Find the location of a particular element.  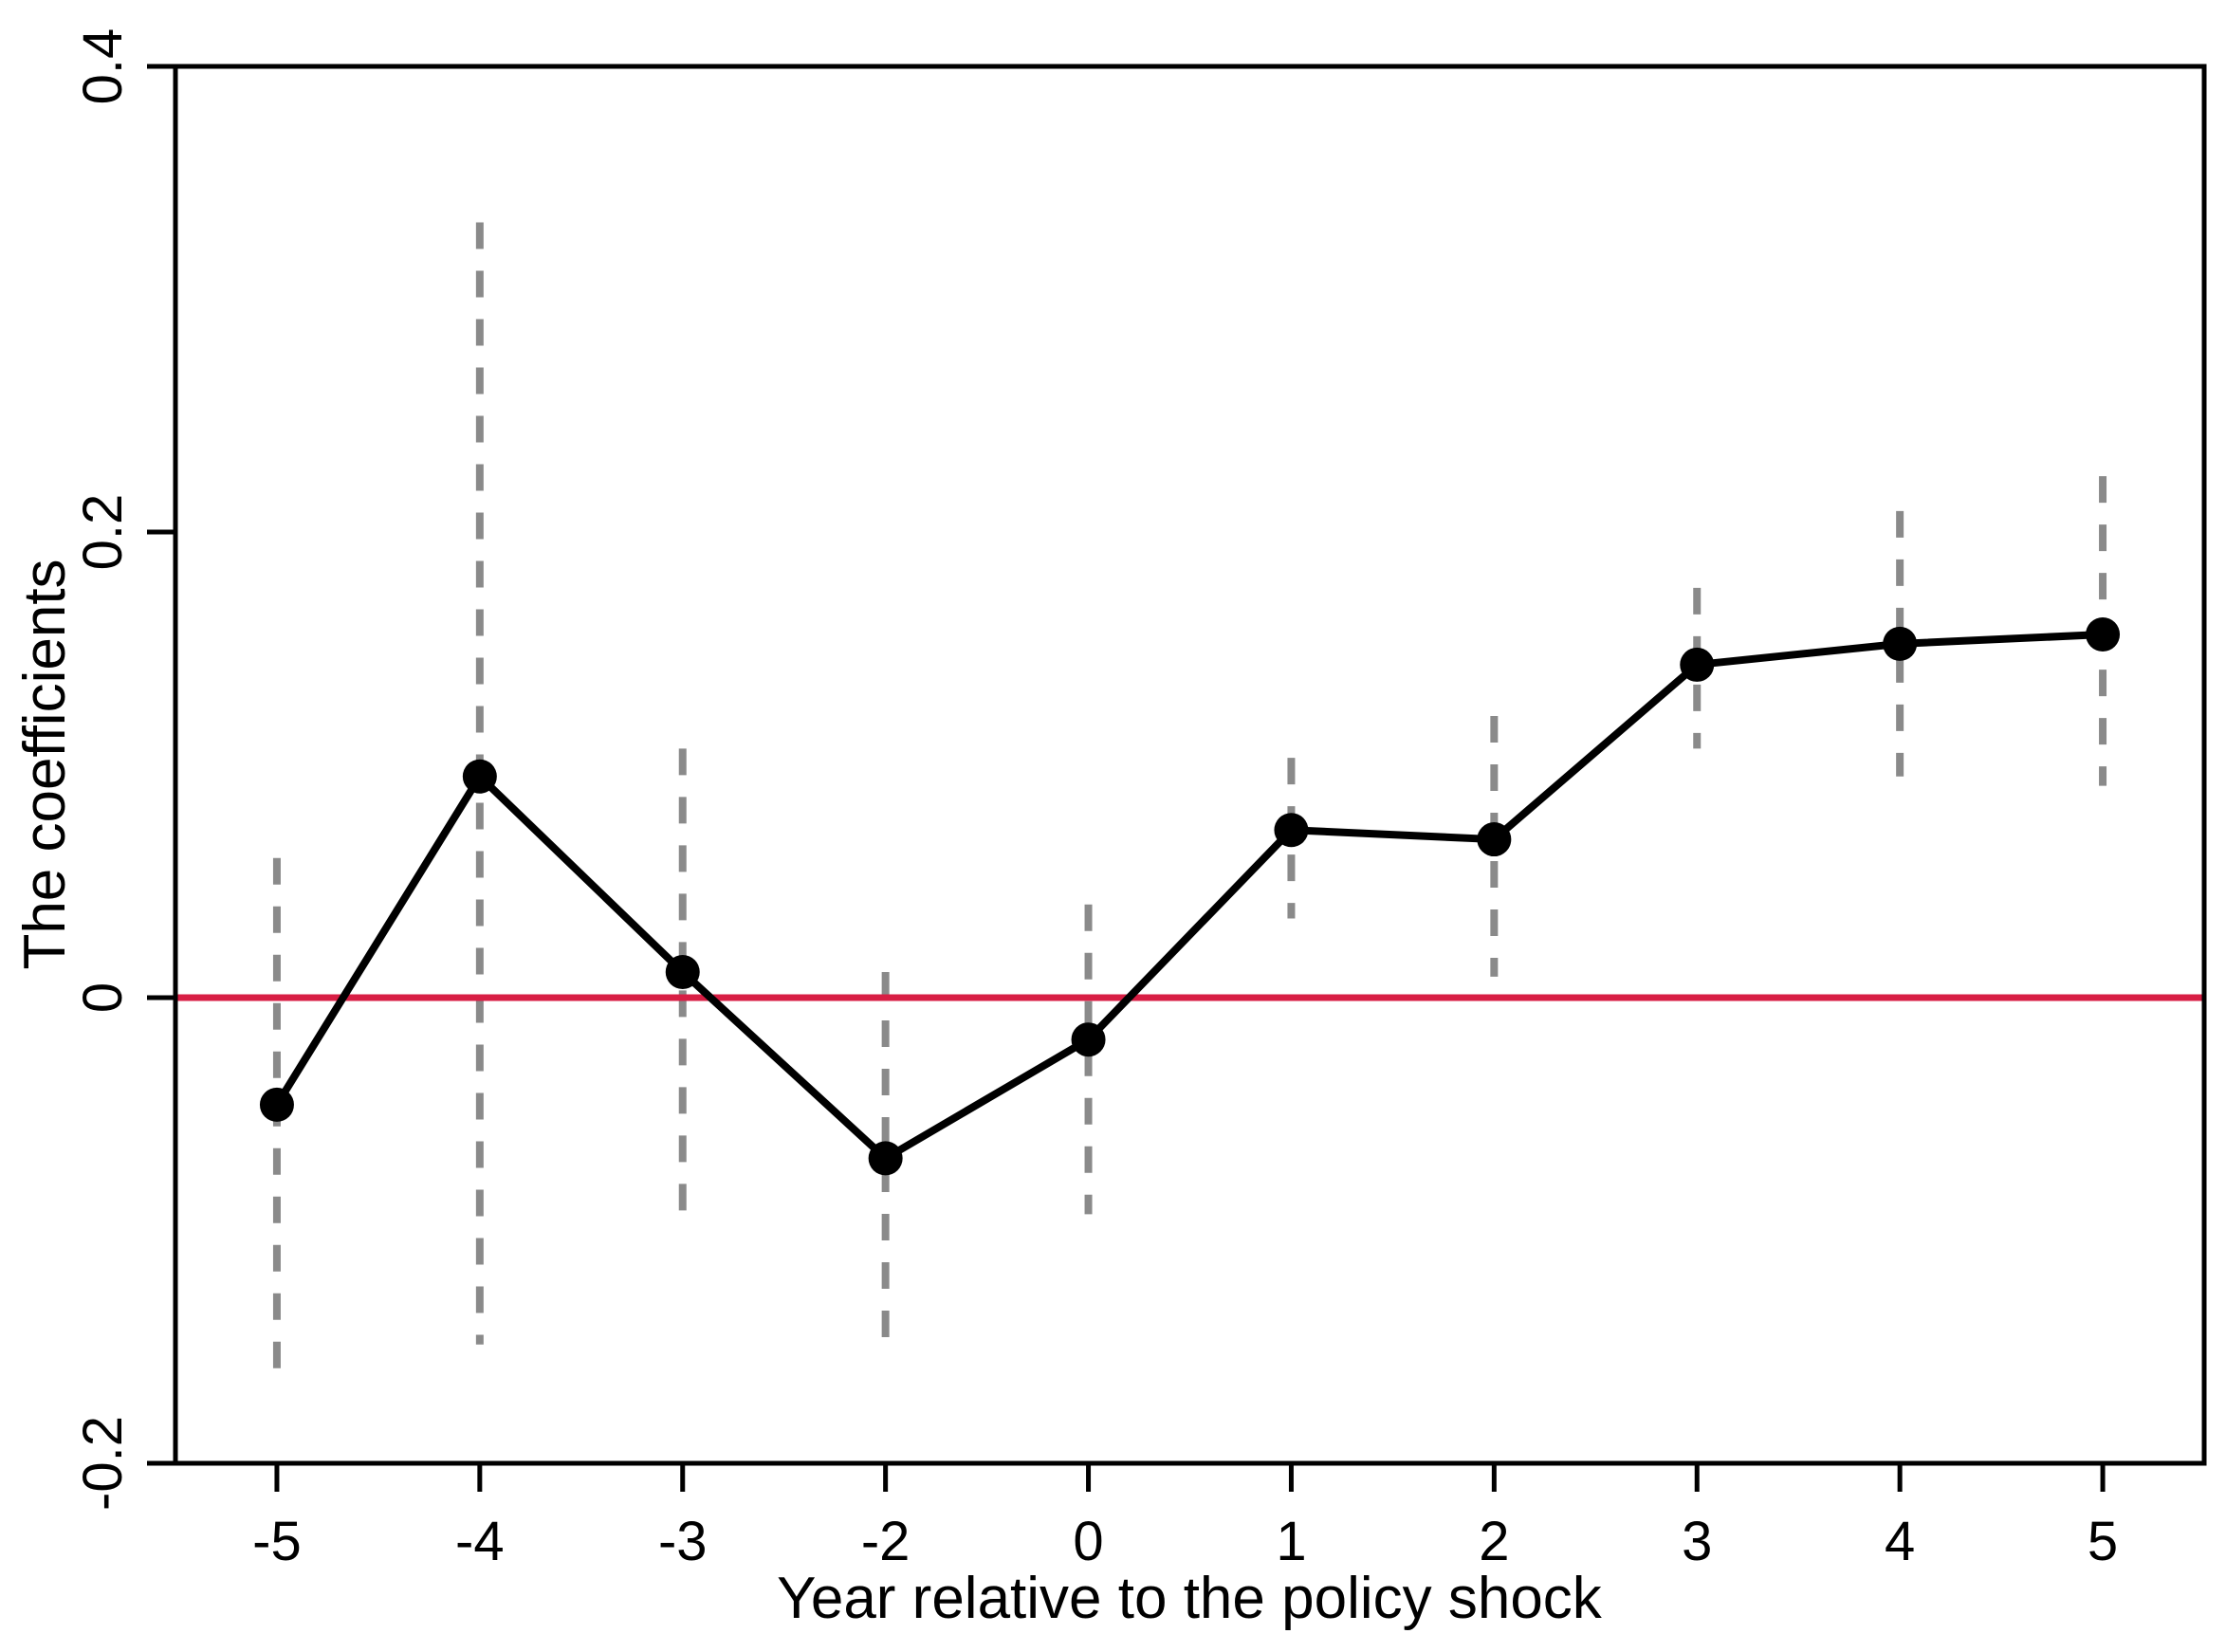

x-tick-label: 4 is located at coordinates (1900, 1541).